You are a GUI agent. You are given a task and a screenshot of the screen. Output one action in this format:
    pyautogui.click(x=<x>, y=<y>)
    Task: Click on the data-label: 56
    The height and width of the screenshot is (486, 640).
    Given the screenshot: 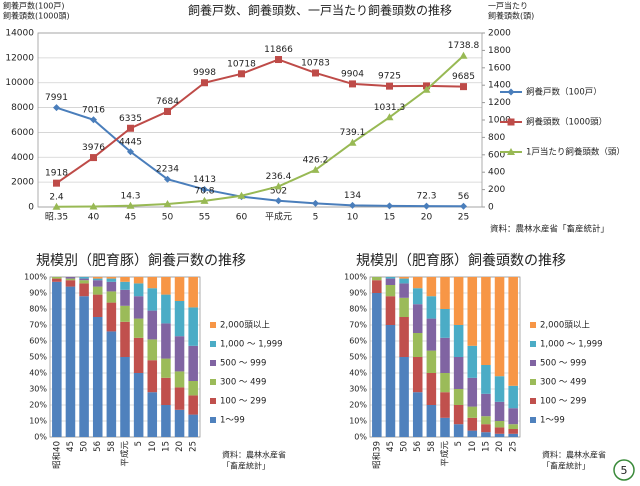 What is the action you would take?
    pyautogui.click(x=464, y=197)
    